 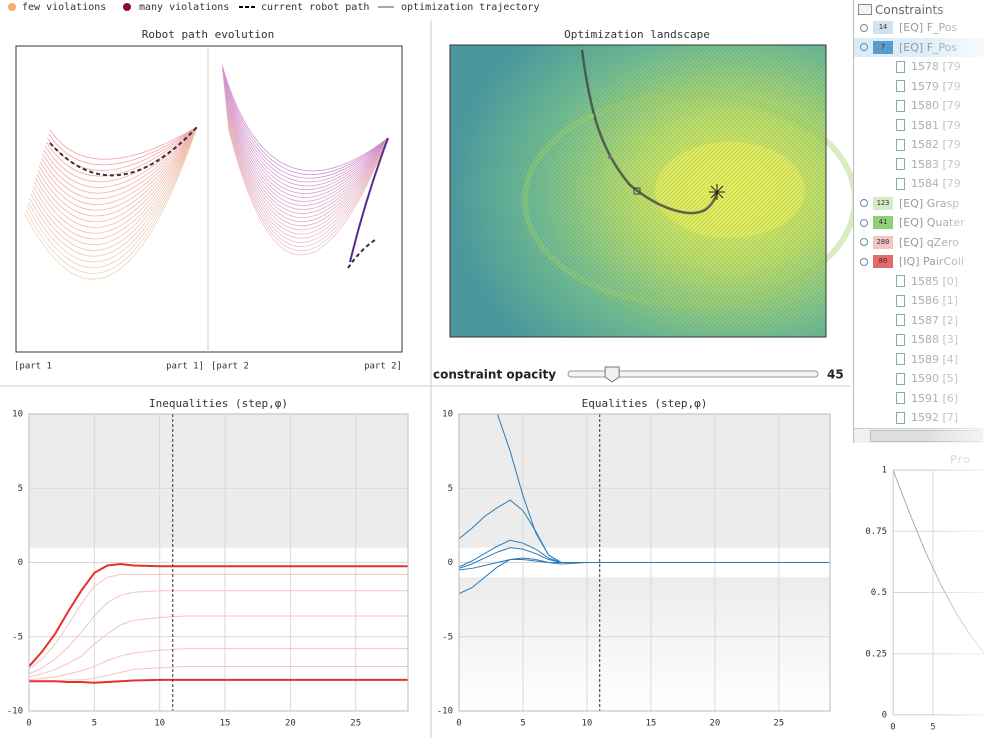 I want to click on tree-header-label: Constraints, so click(x=909, y=9).